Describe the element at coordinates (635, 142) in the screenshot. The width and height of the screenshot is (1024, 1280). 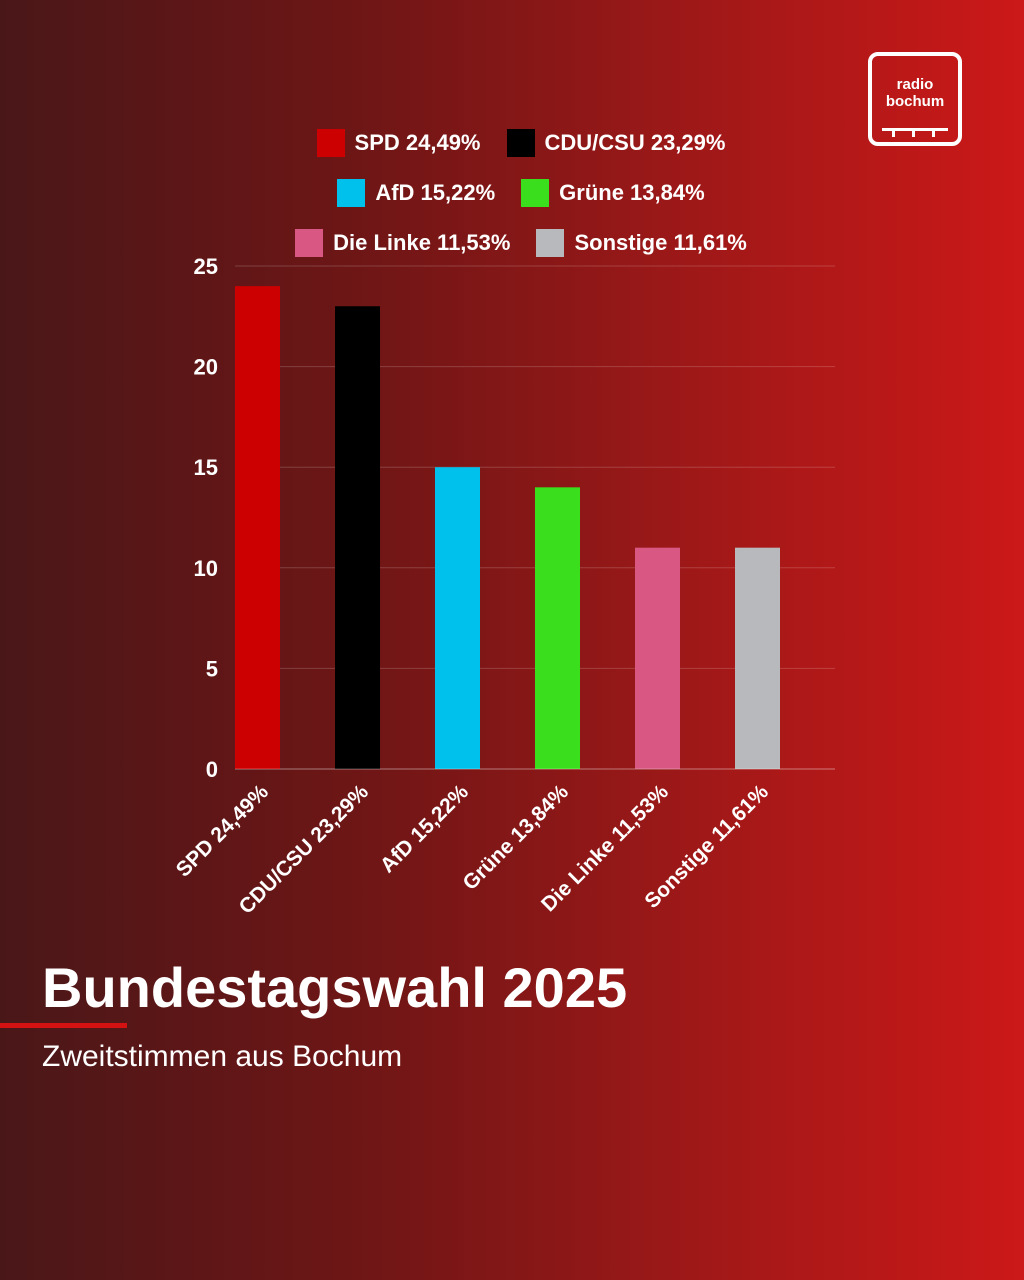
I see `legend-label: CDU/CSU 23,29%` at that location.